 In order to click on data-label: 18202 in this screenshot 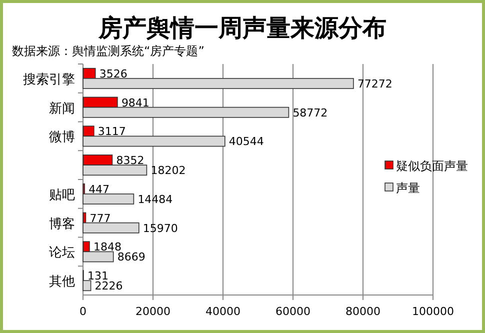, I will do `click(168, 171)`.